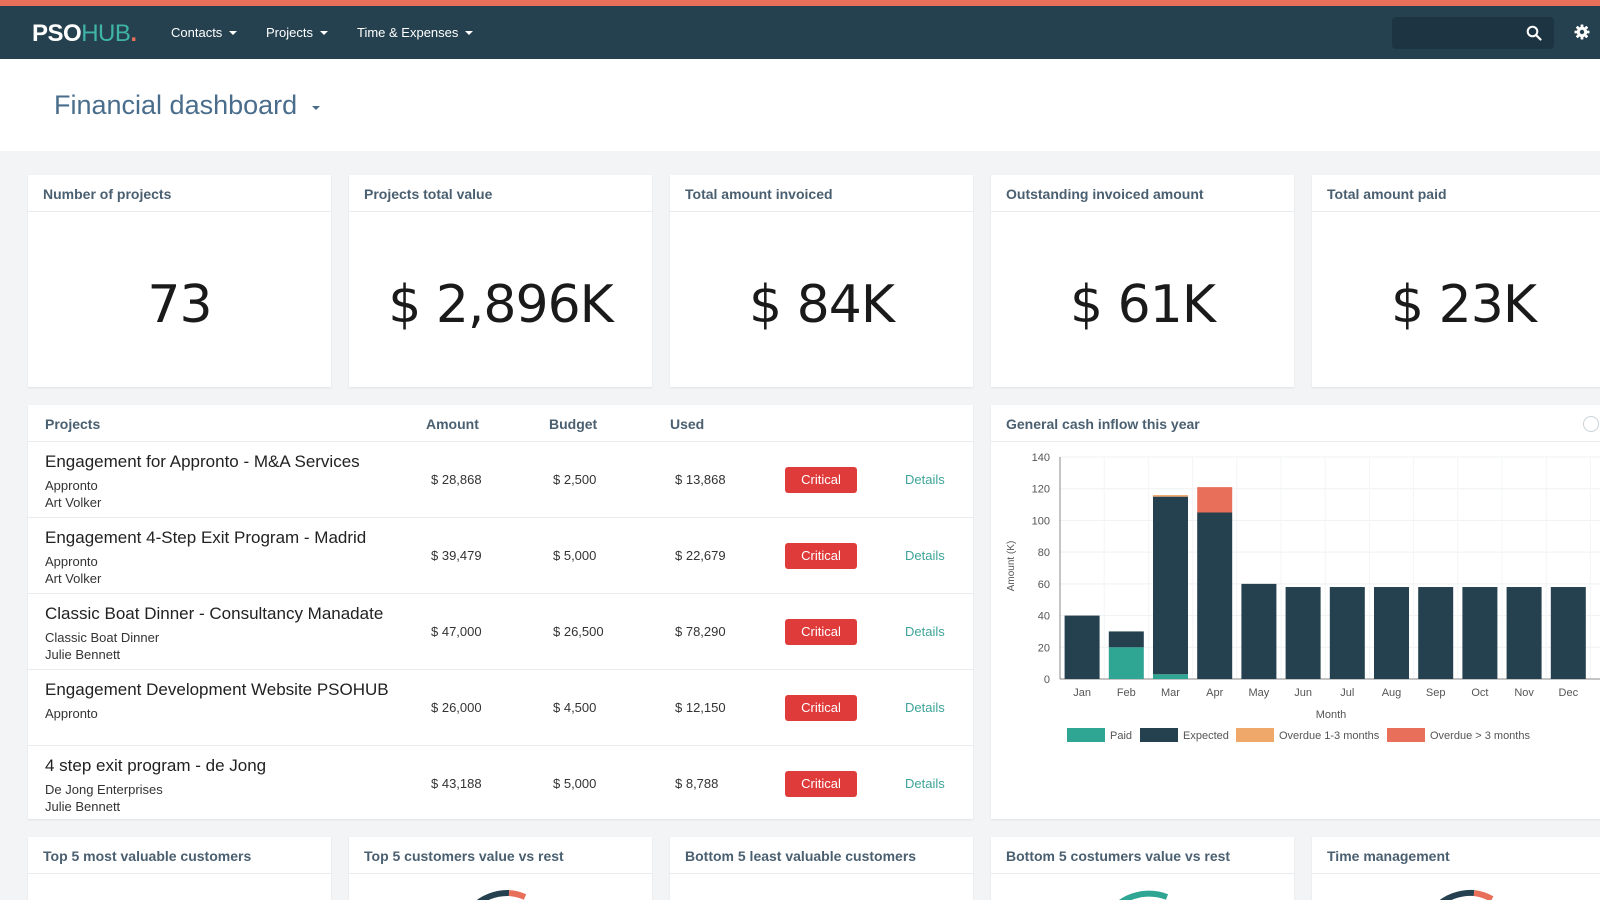 This screenshot has height=900, width=1600. What do you see at coordinates (106, 33) in the screenshot?
I see `logo-part-hub: HUB` at bounding box center [106, 33].